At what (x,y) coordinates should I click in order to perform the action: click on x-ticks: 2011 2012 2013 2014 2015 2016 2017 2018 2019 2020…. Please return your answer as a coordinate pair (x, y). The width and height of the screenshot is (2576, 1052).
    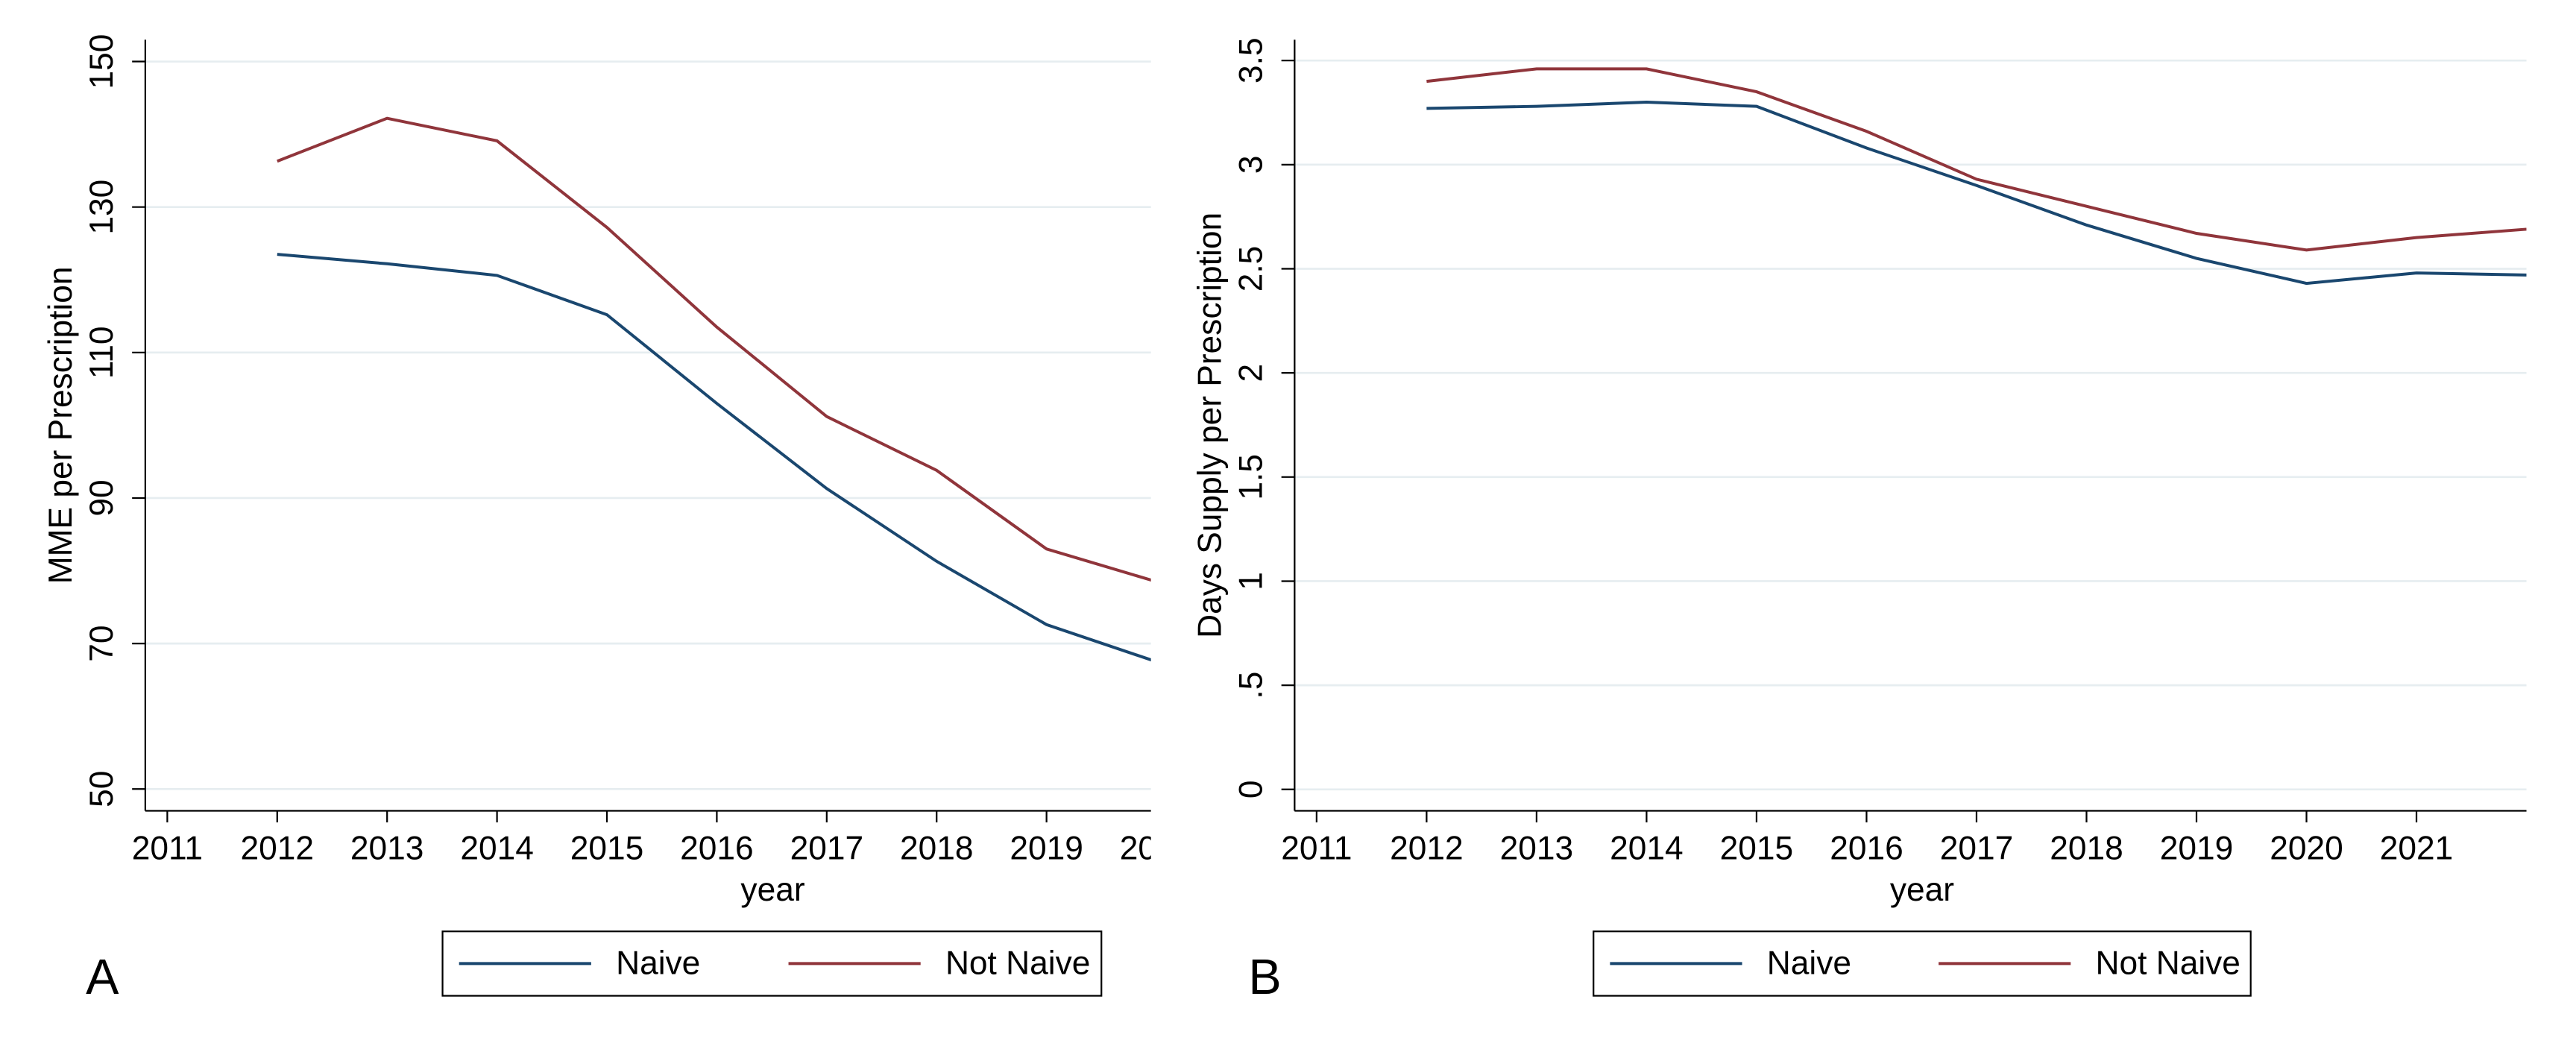
    Looking at the image, I should click on (1868, 838).